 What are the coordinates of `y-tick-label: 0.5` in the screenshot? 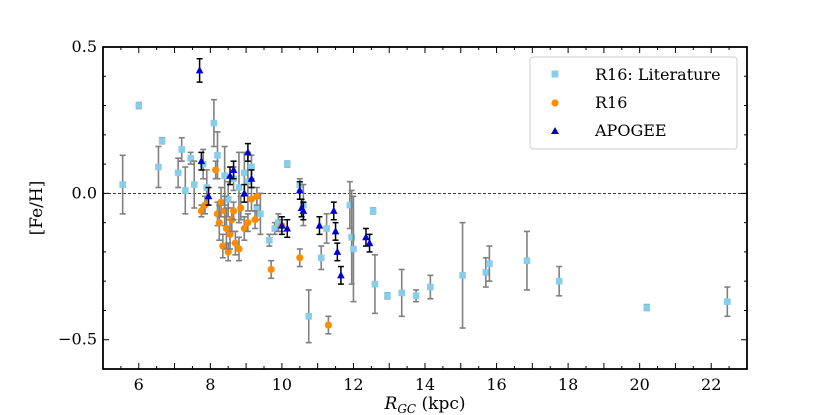 It's located at (84, 46).